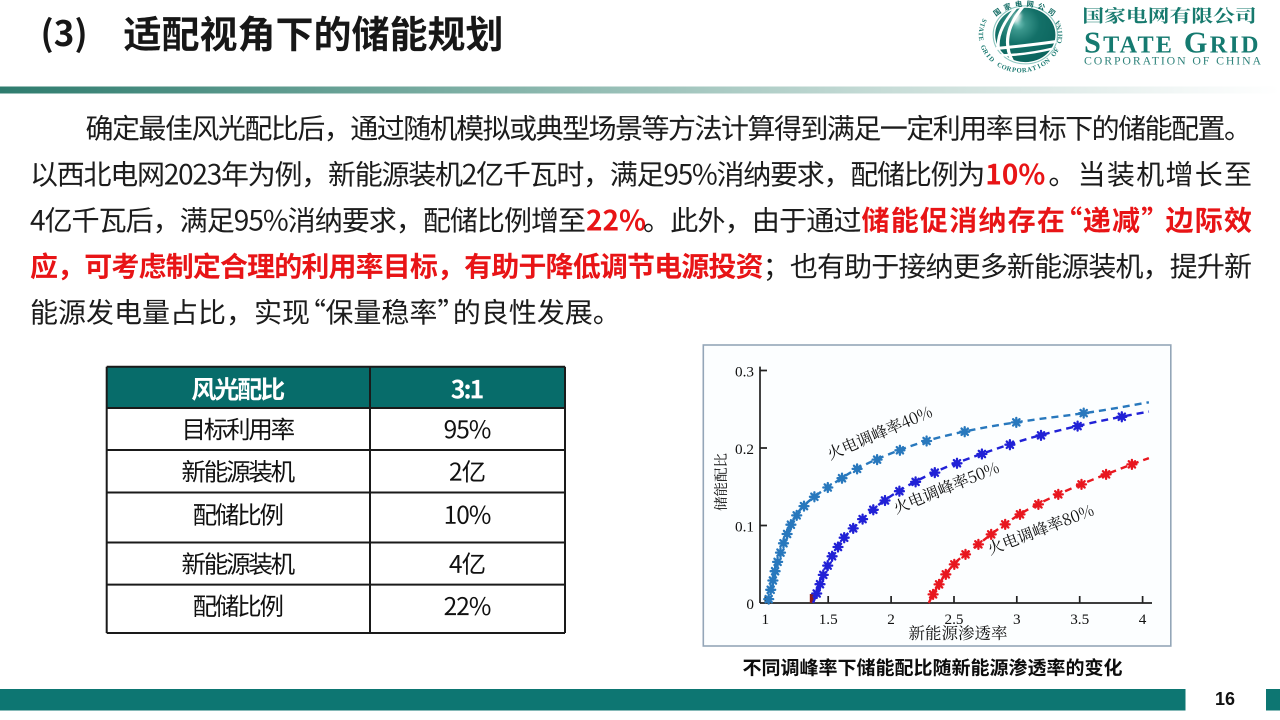 The image size is (1280, 720). What do you see at coordinates (1017, 619) in the screenshot?
I see `svg-text: 3` at bounding box center [1017, 619].